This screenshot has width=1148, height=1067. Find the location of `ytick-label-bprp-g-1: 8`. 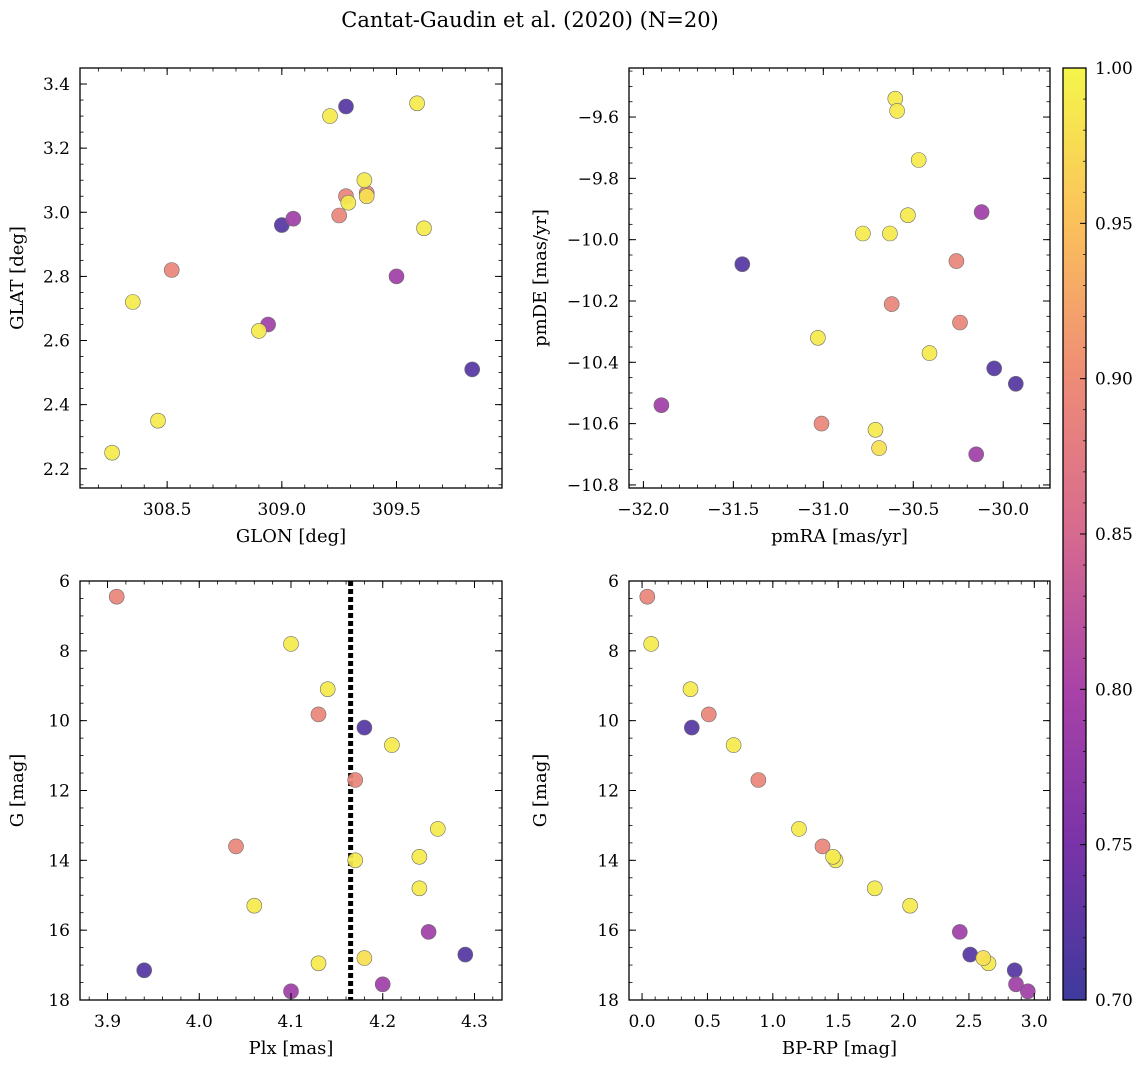

ytick-label-bprp-g-1: 8 is located at coordinates (613, 652).